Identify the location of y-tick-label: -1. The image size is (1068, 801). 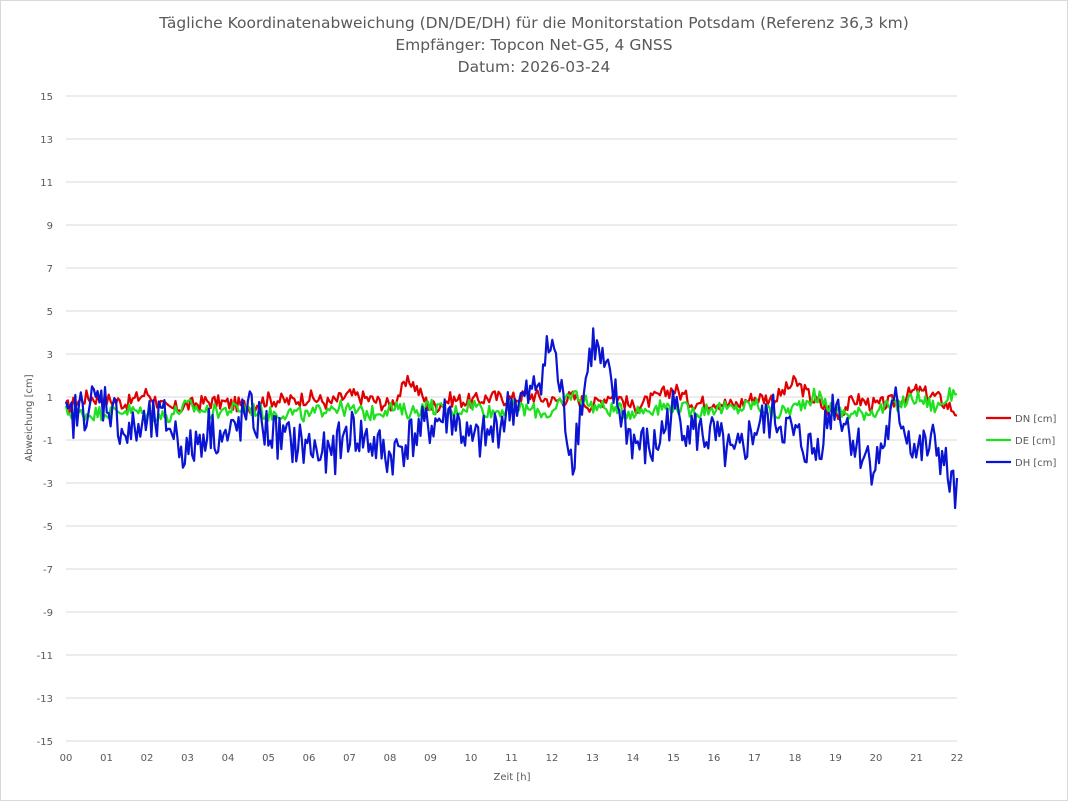
(48, 441).